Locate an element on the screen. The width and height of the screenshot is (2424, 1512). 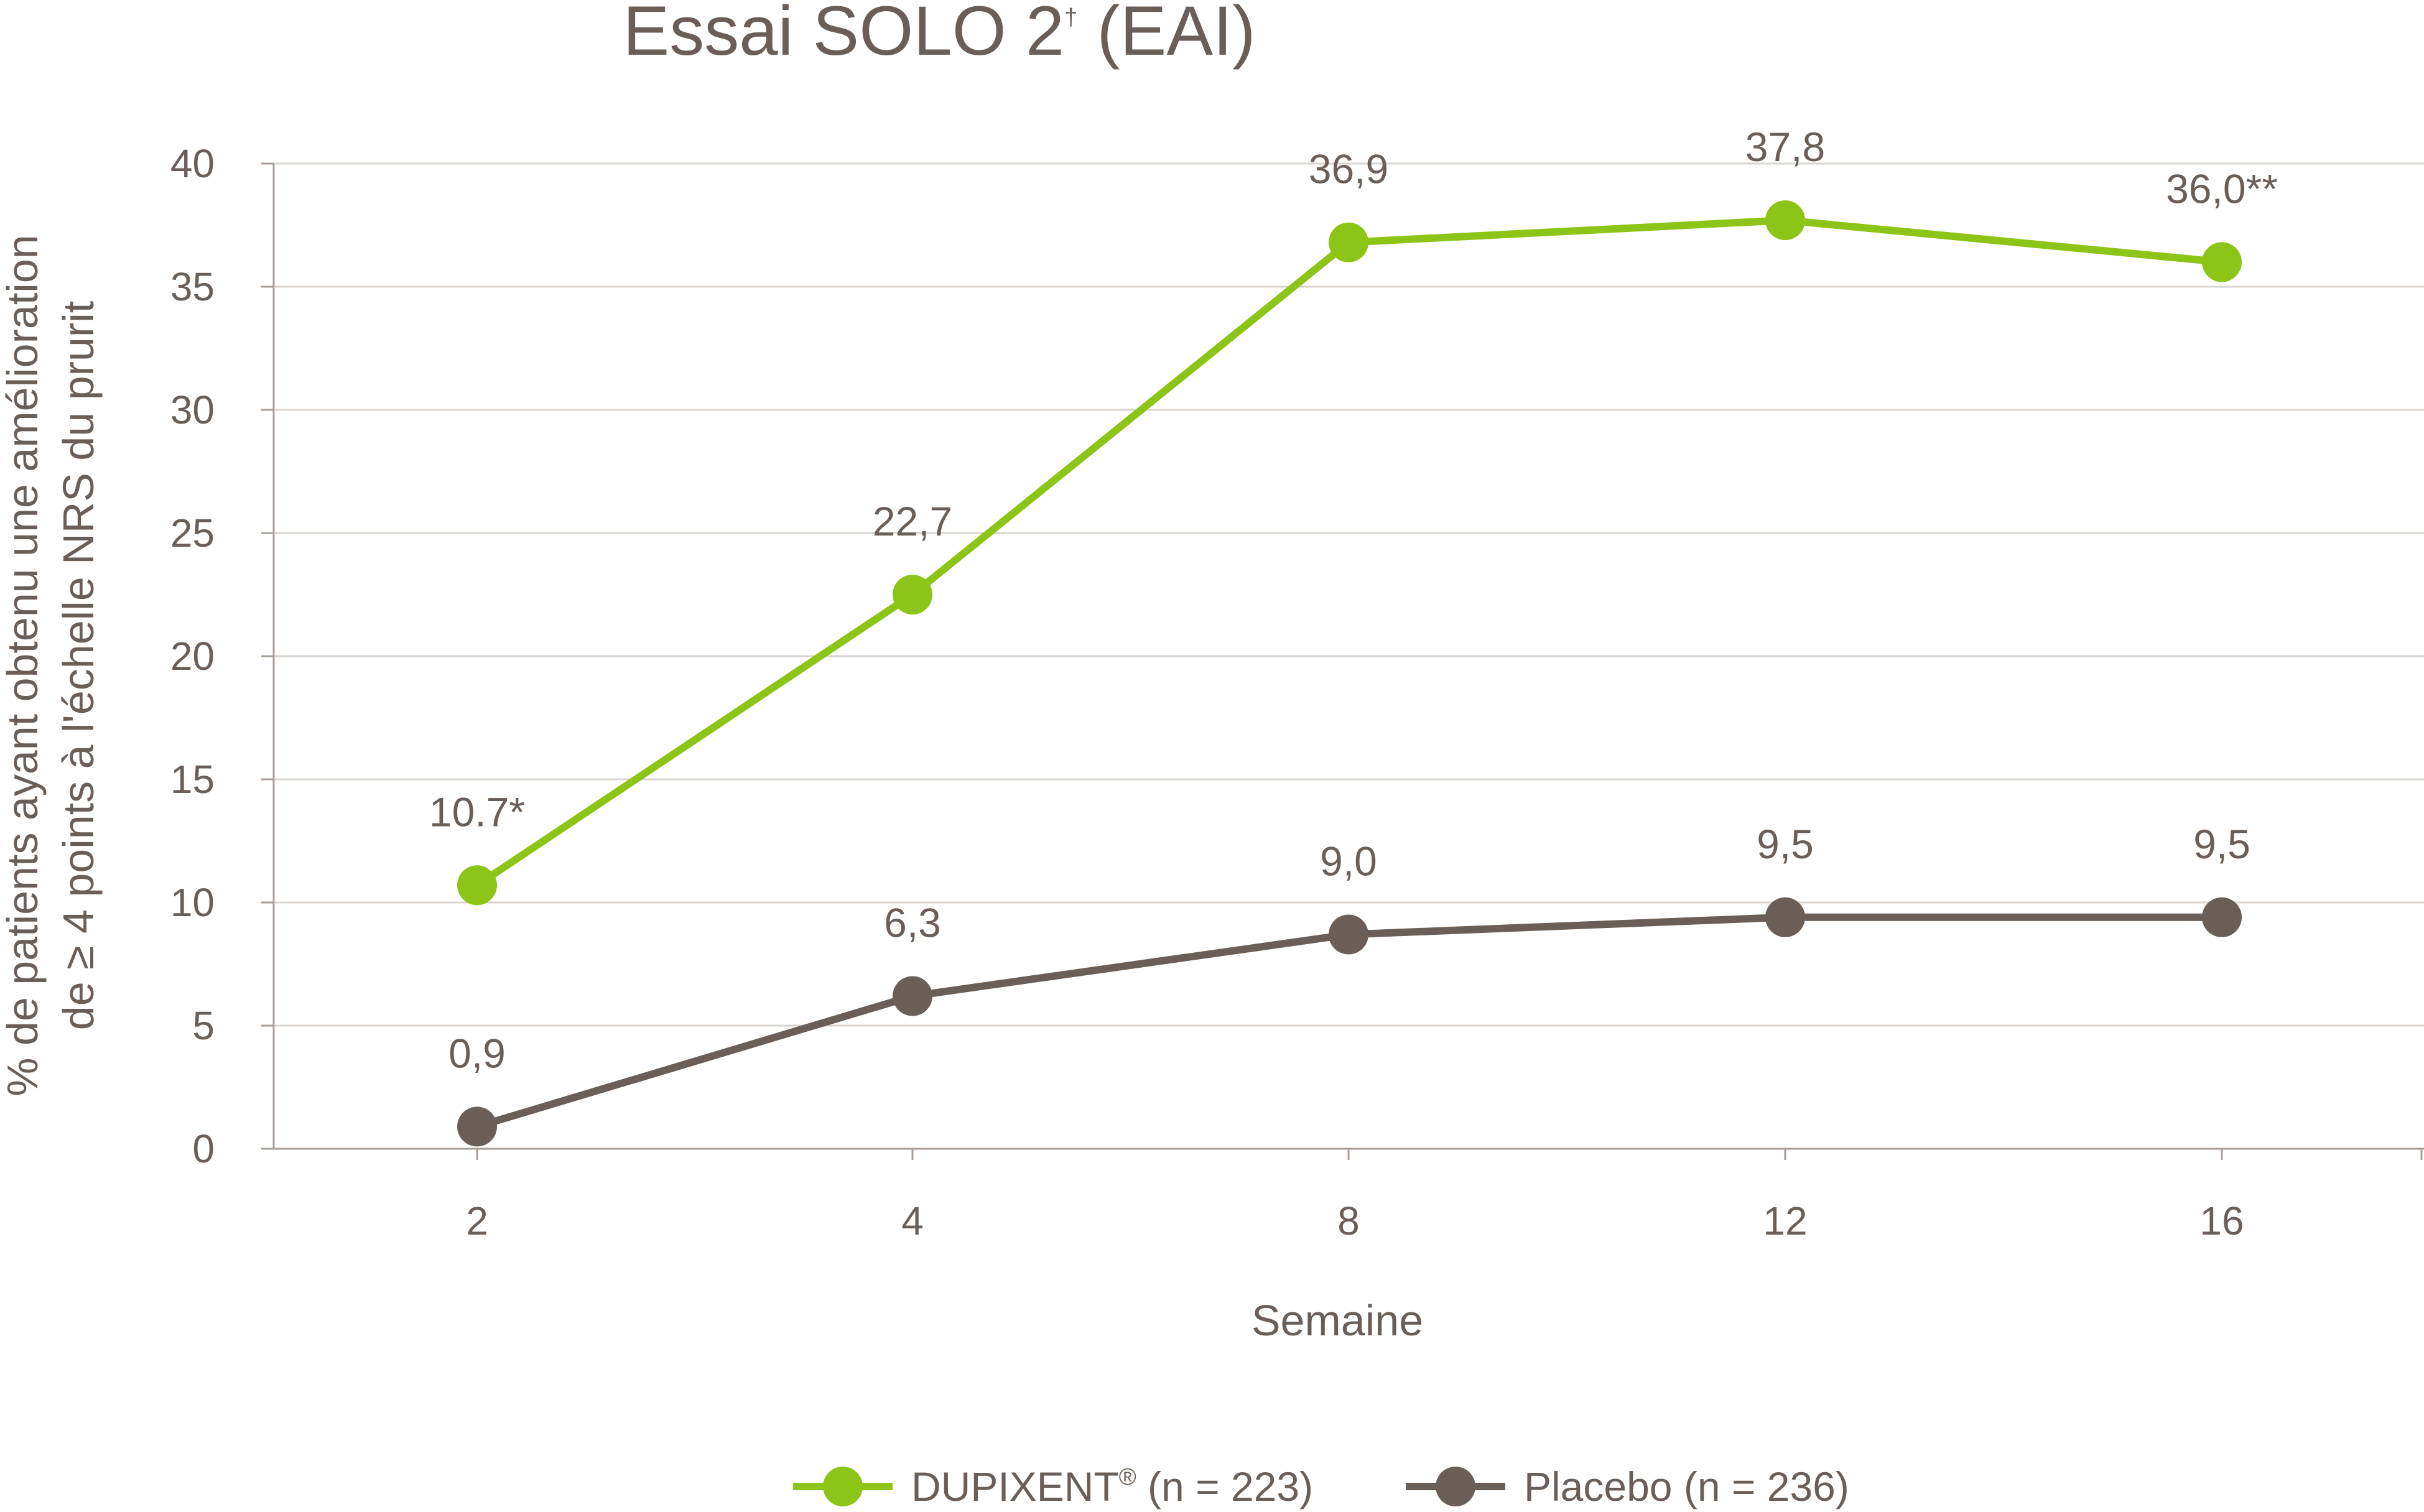
legend-dupixent-name: DUPIXENT is located at coordinates (1015, 1486).